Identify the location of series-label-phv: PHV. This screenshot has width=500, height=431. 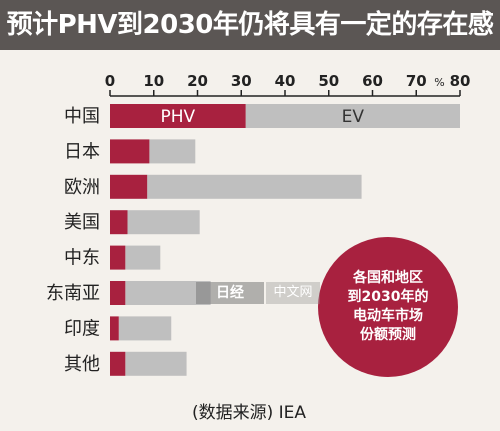
(177, 117).